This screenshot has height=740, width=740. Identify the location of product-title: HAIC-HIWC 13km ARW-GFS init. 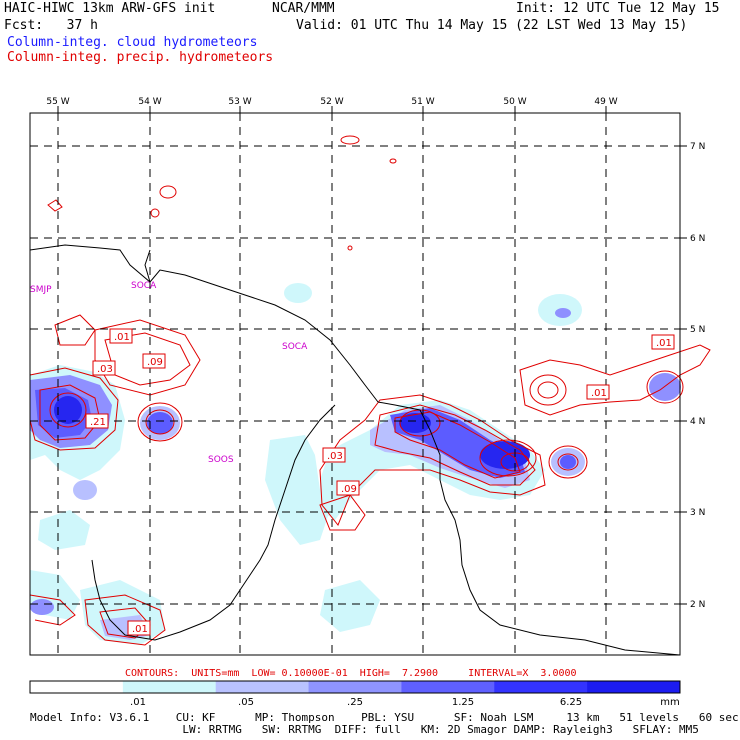
(110, 8).